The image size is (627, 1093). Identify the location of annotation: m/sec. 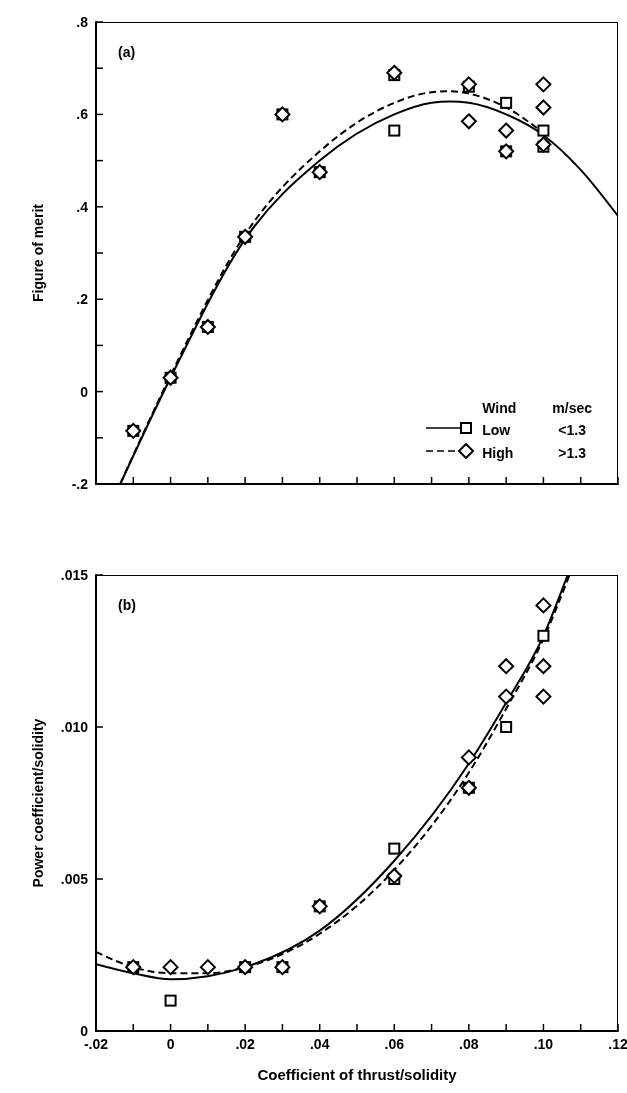
(572, 408).